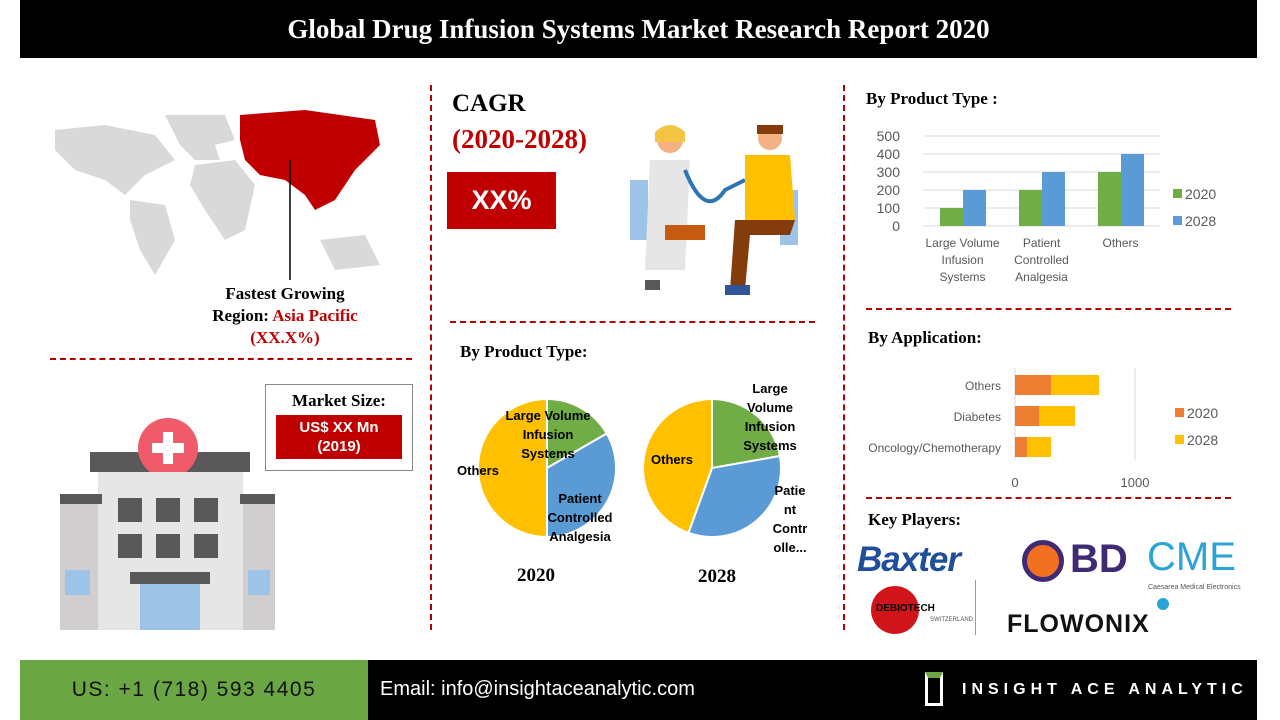  I want to click on debiotech-tagline: SWITZERLAND, so click(952, 620).